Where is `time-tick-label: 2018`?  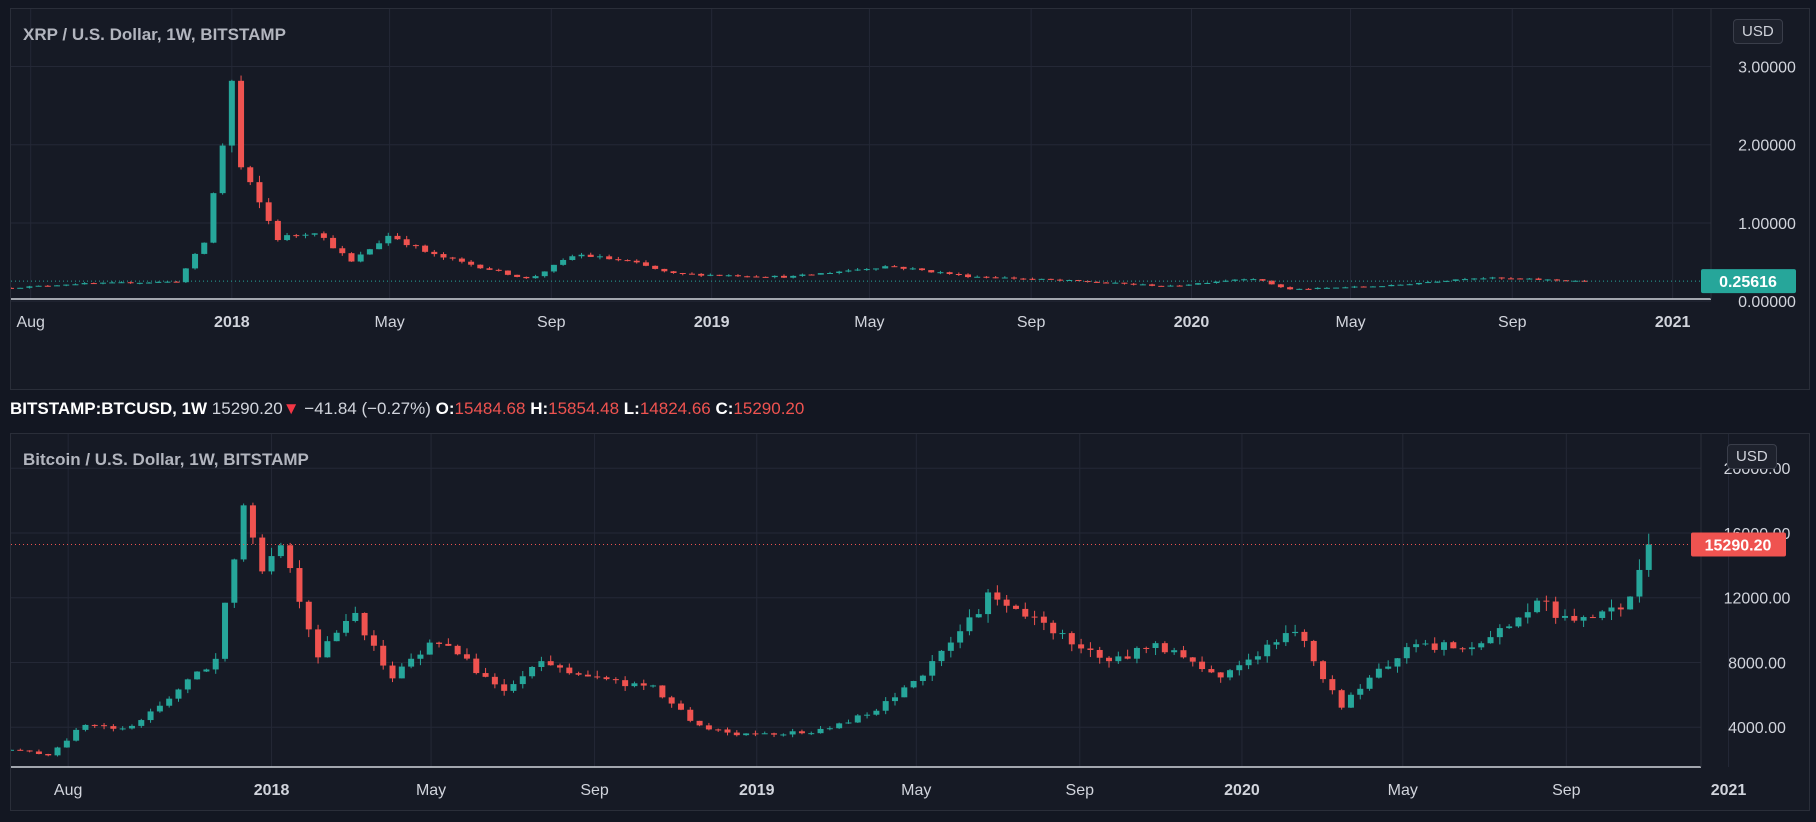
time-tick-label: 2018 is located at coordinates (232, 322).